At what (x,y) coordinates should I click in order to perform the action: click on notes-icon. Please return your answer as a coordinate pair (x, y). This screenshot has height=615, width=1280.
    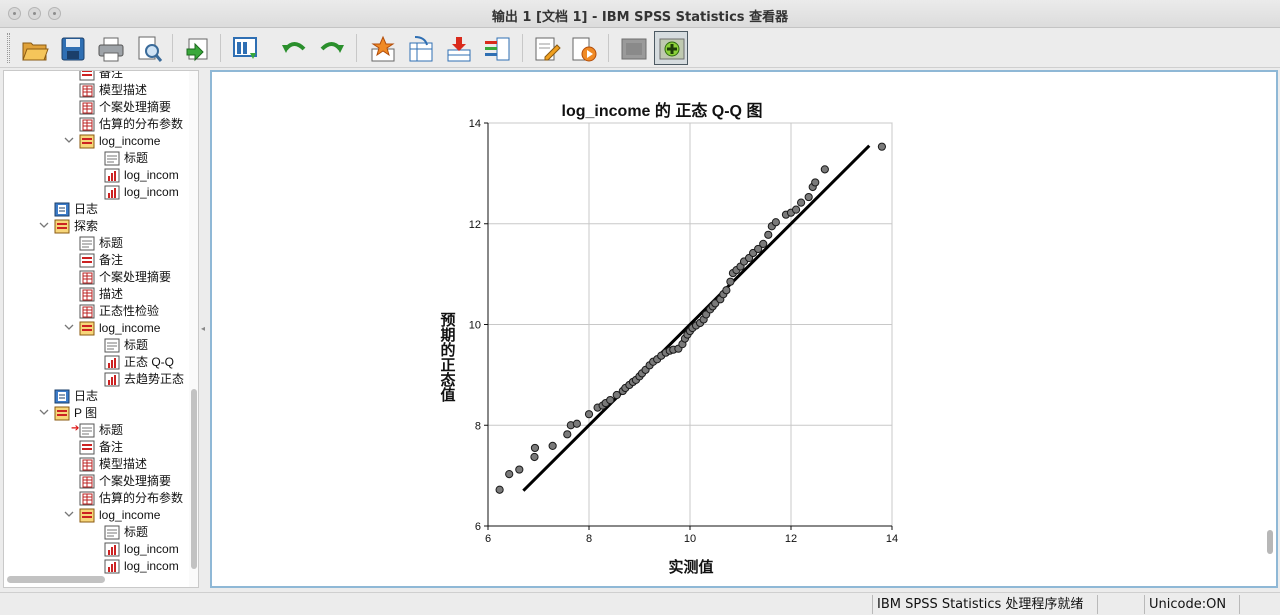
    Looking at the image, I should click on (87, 447).